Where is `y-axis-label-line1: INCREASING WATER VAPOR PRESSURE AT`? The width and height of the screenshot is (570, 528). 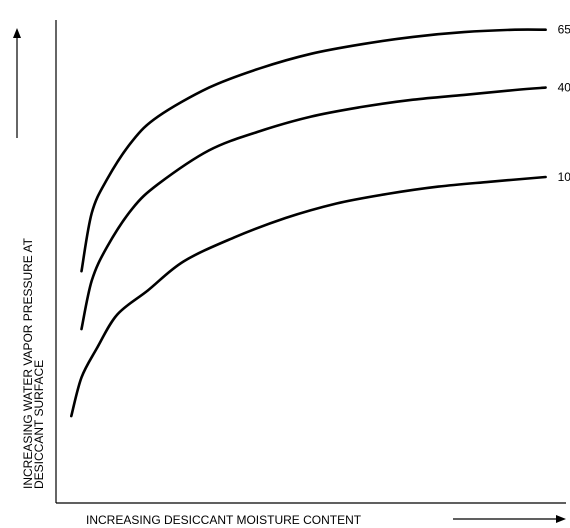 y-axis-label-line1: INCREASING WATER VAPOR PRESSURE AT is located at coordinates (28, 363).